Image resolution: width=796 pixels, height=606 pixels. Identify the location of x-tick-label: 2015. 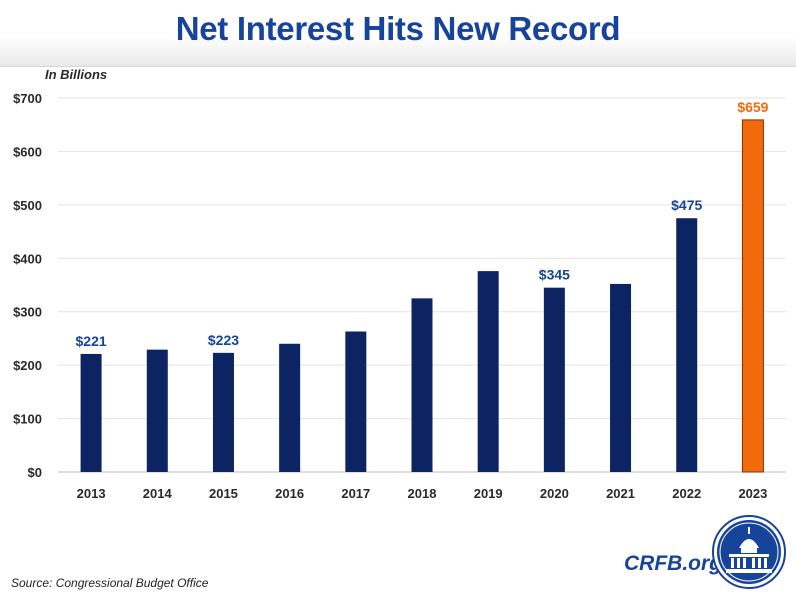
(223, 493).